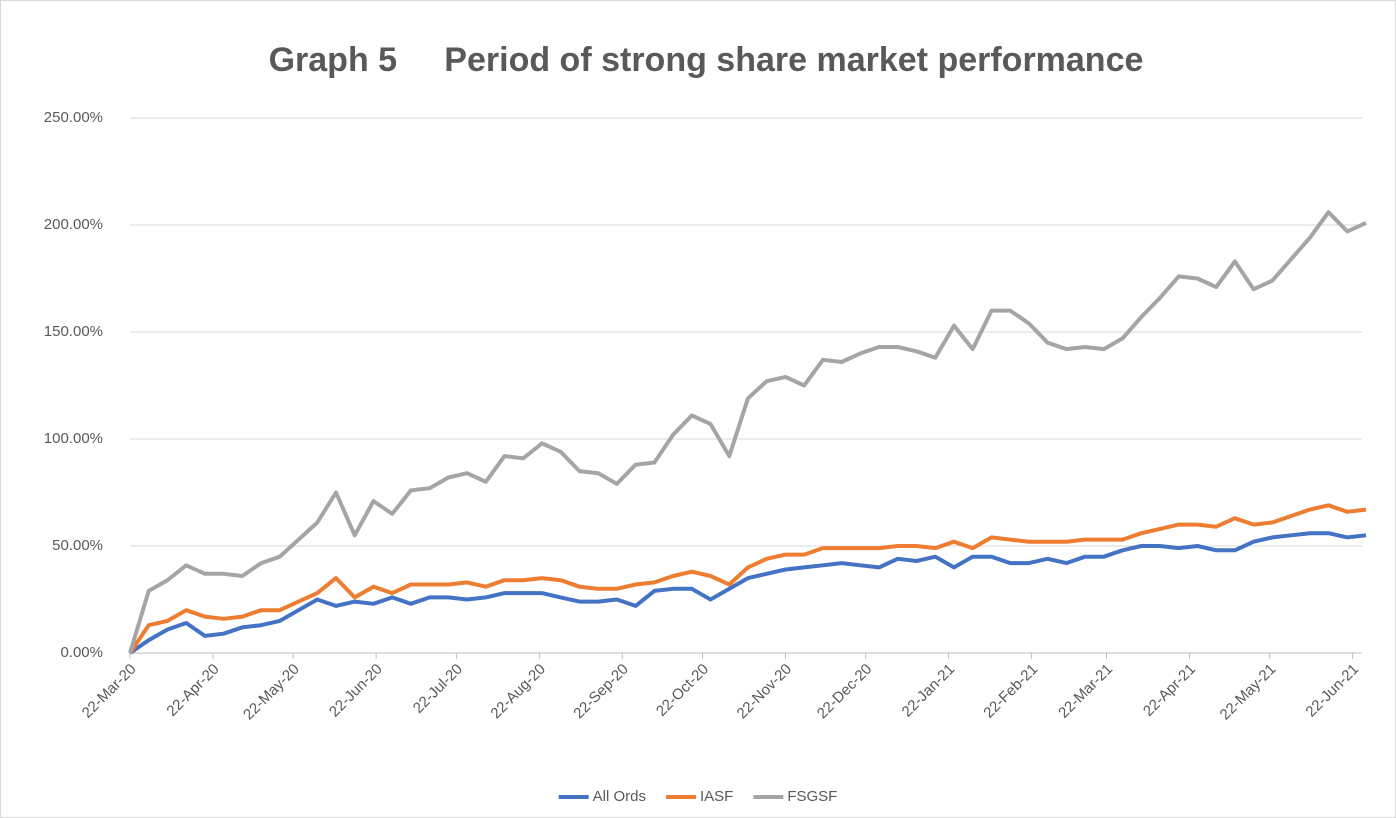 This screenshot has height=818, width=1396. I want to click on y-tick-label: 150.00%, so click(73, 331).